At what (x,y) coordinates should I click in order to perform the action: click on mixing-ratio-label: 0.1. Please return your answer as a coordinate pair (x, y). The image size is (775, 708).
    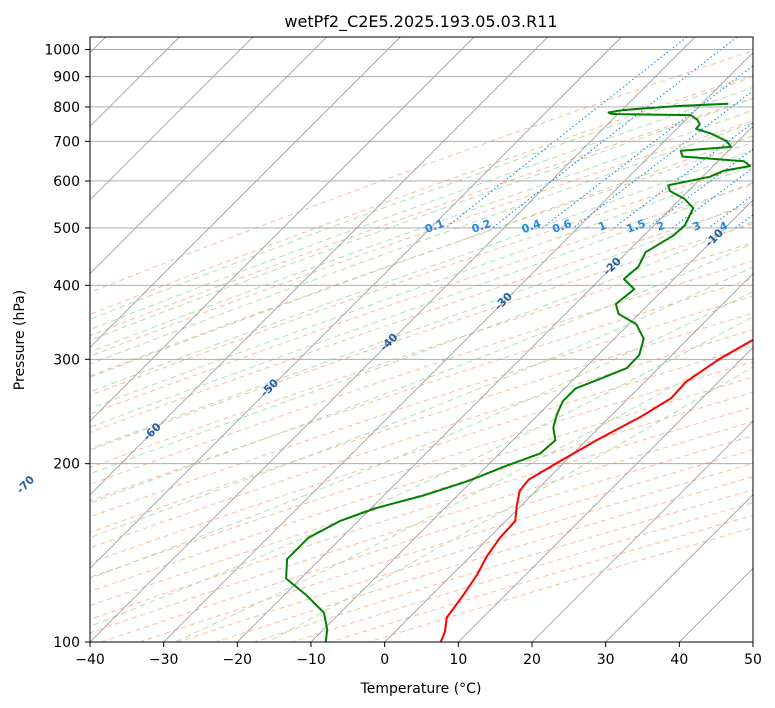
    Looking at the image, I should click on (434, 226).